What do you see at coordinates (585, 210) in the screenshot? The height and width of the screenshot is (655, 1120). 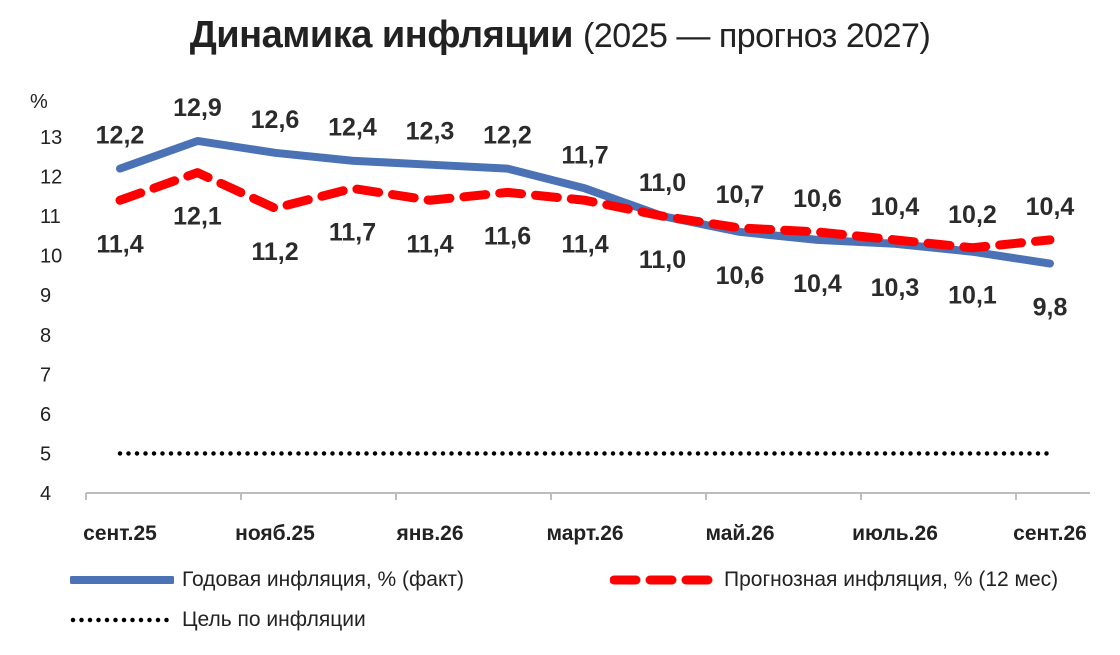 I see `series-line-forecast` at bounding box center [585, 210].